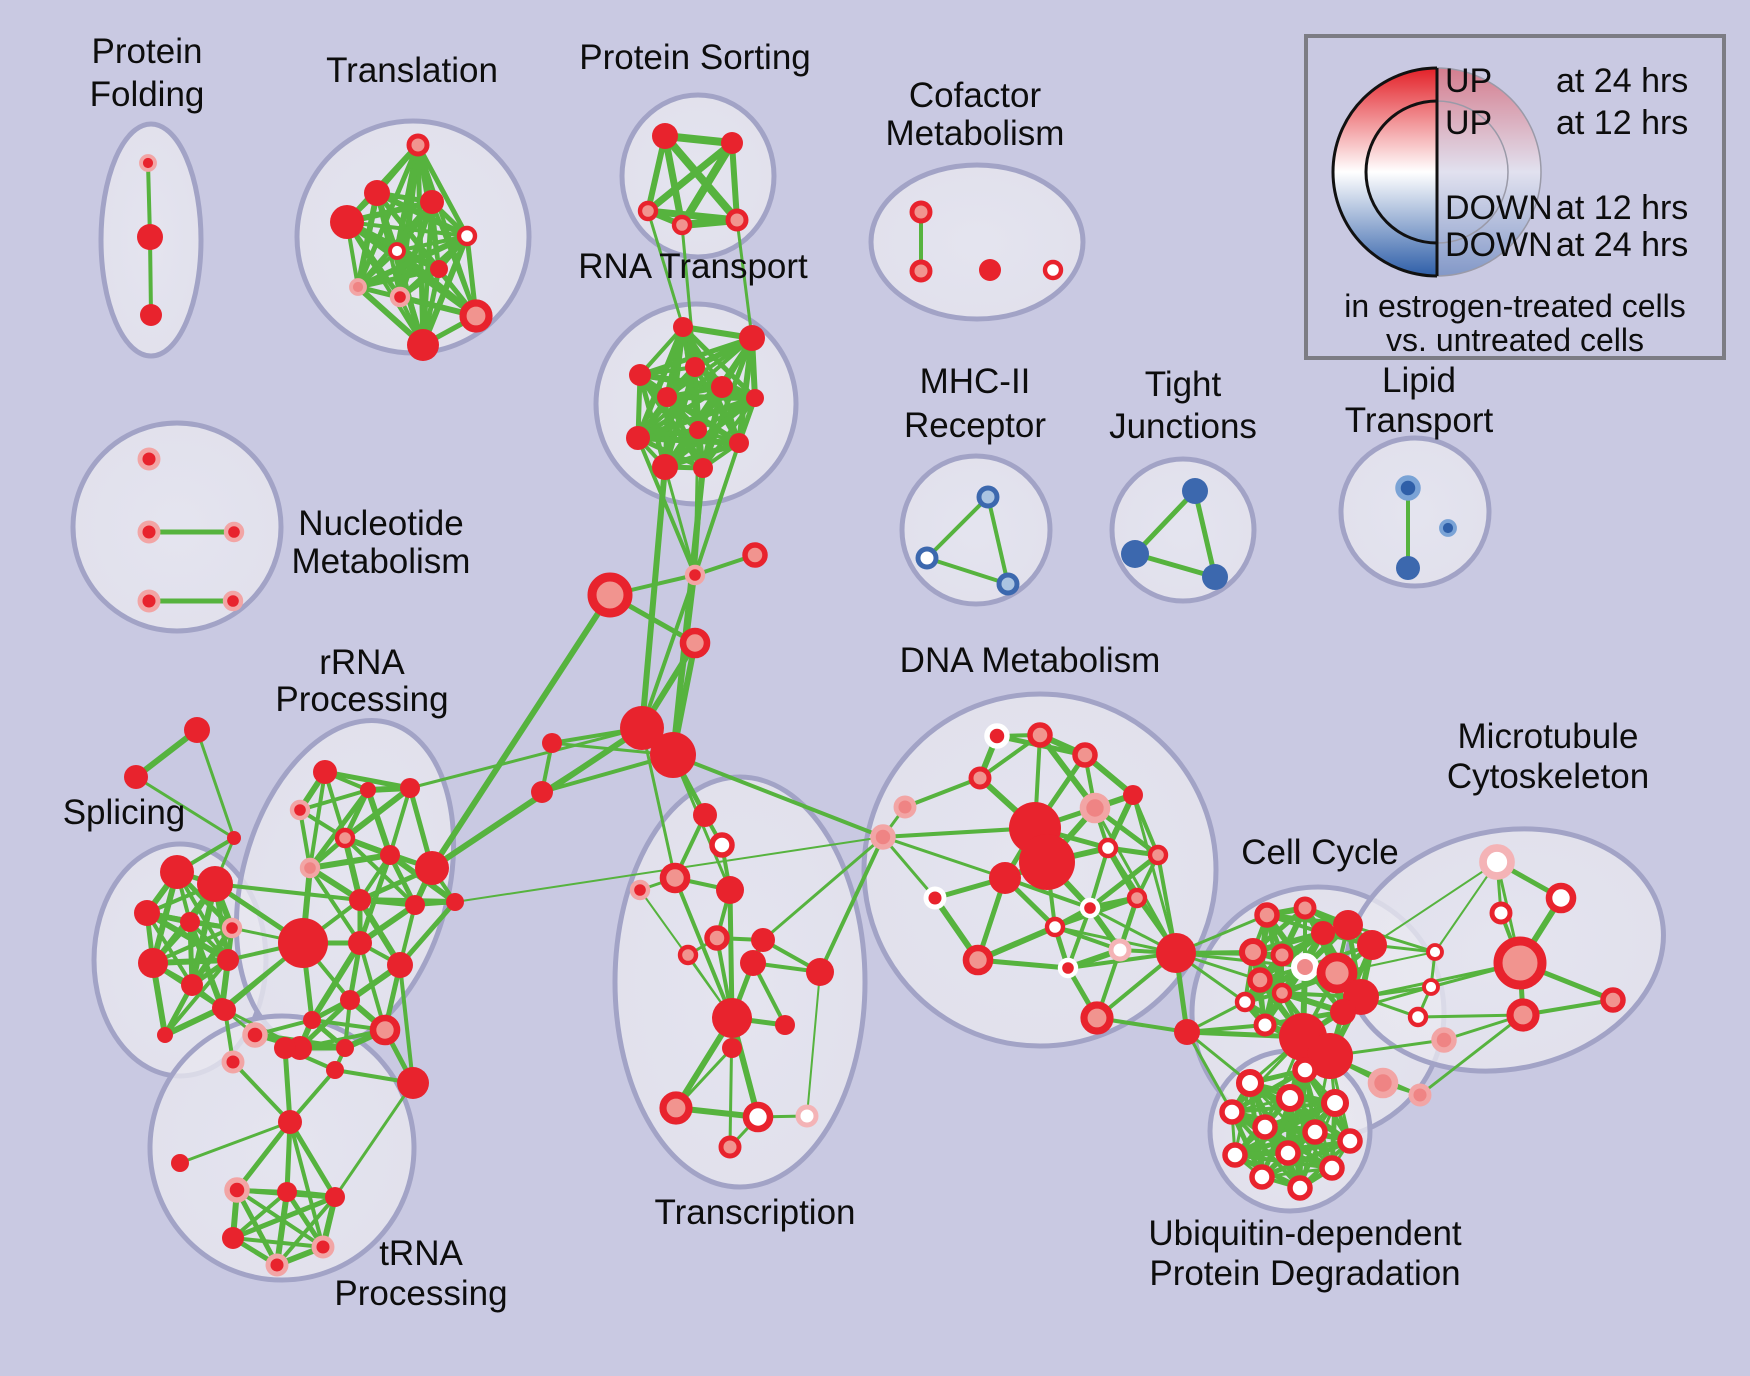  I want to click on cluster-label-protein-folding: Protein Folding, so click(147, 73).